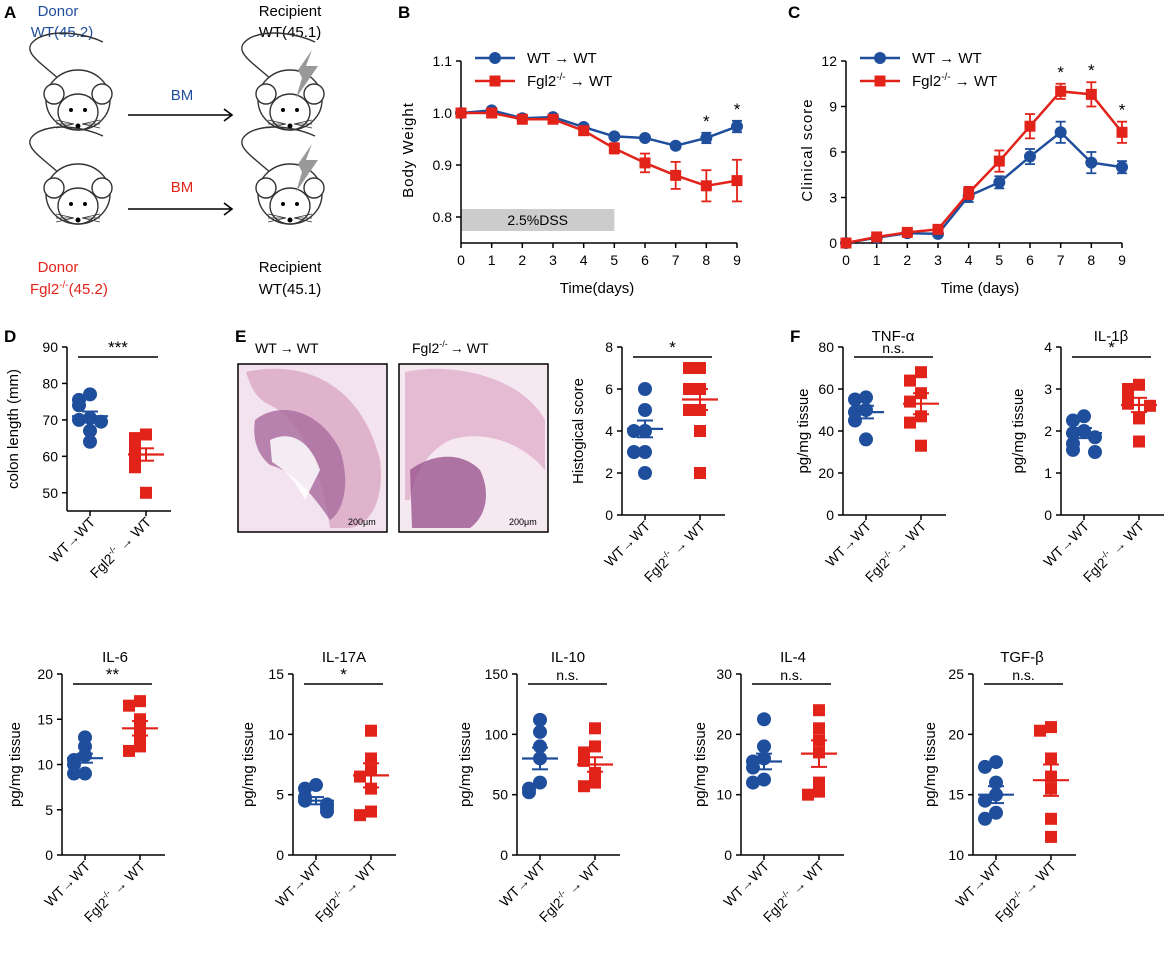 Image resolution: width=1172 pixels, height=953 pixels. What do you see at coordinates (584, 260) in the screenshot?
I see `x-tick-label: 4` at bounding box center [584, 260].